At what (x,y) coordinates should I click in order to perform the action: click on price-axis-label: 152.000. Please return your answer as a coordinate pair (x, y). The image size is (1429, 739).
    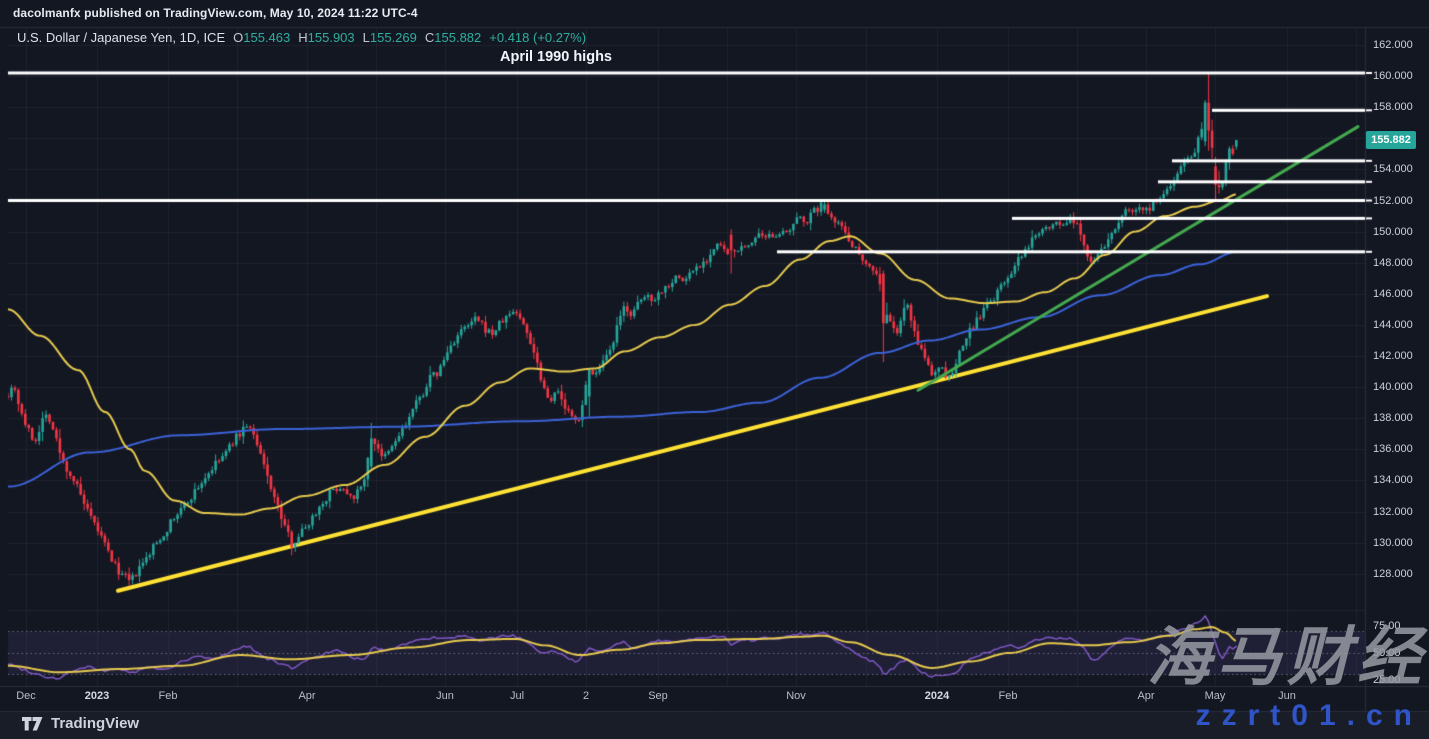
    Looking at the image, I should click on (1393, 200).